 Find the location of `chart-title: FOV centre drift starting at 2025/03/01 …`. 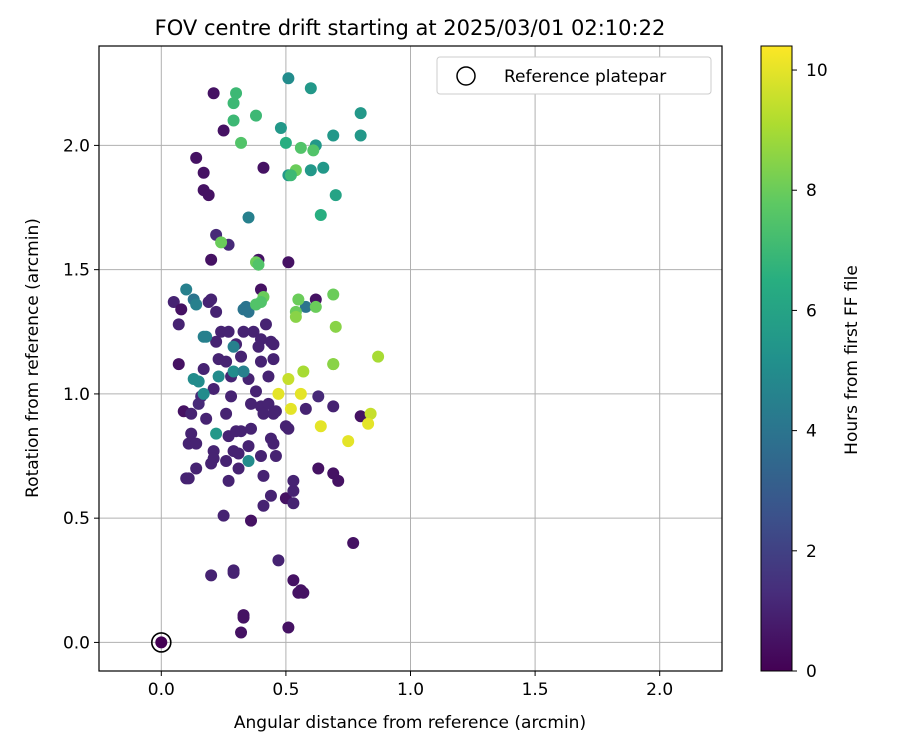

chart-title: FOV centre drift starting at 2025/03/01 … is located at coordinates (410, 28).